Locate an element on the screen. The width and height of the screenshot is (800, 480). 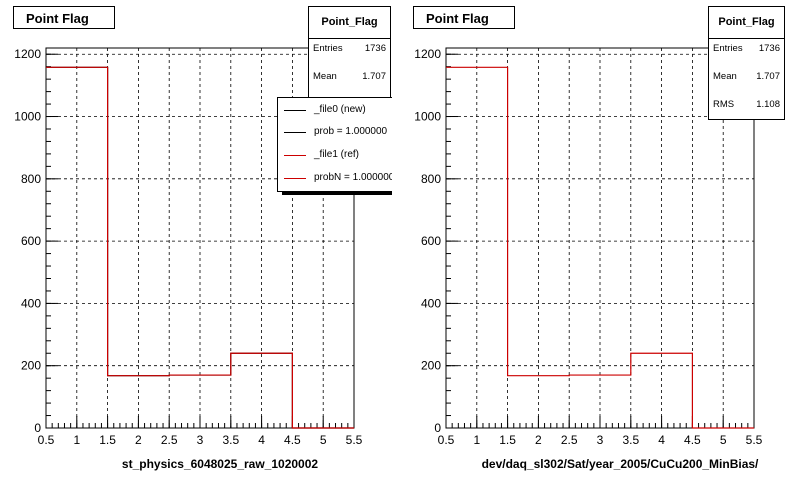
right-x-tick-label: 4.5 is located at coordinates (692, 440).